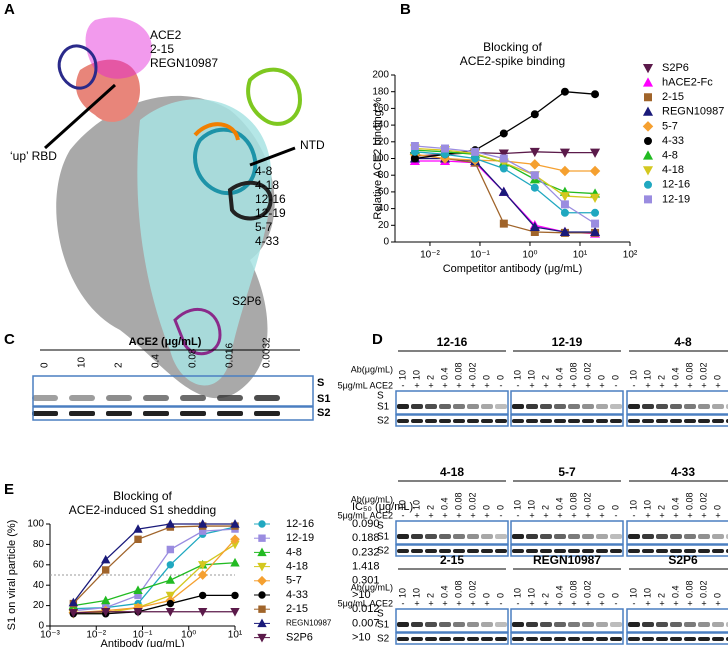  What do you see at coordinates (270, 213) in the screenshot?
I see `structure-label: 12-19` at bounding box center [270, 213].